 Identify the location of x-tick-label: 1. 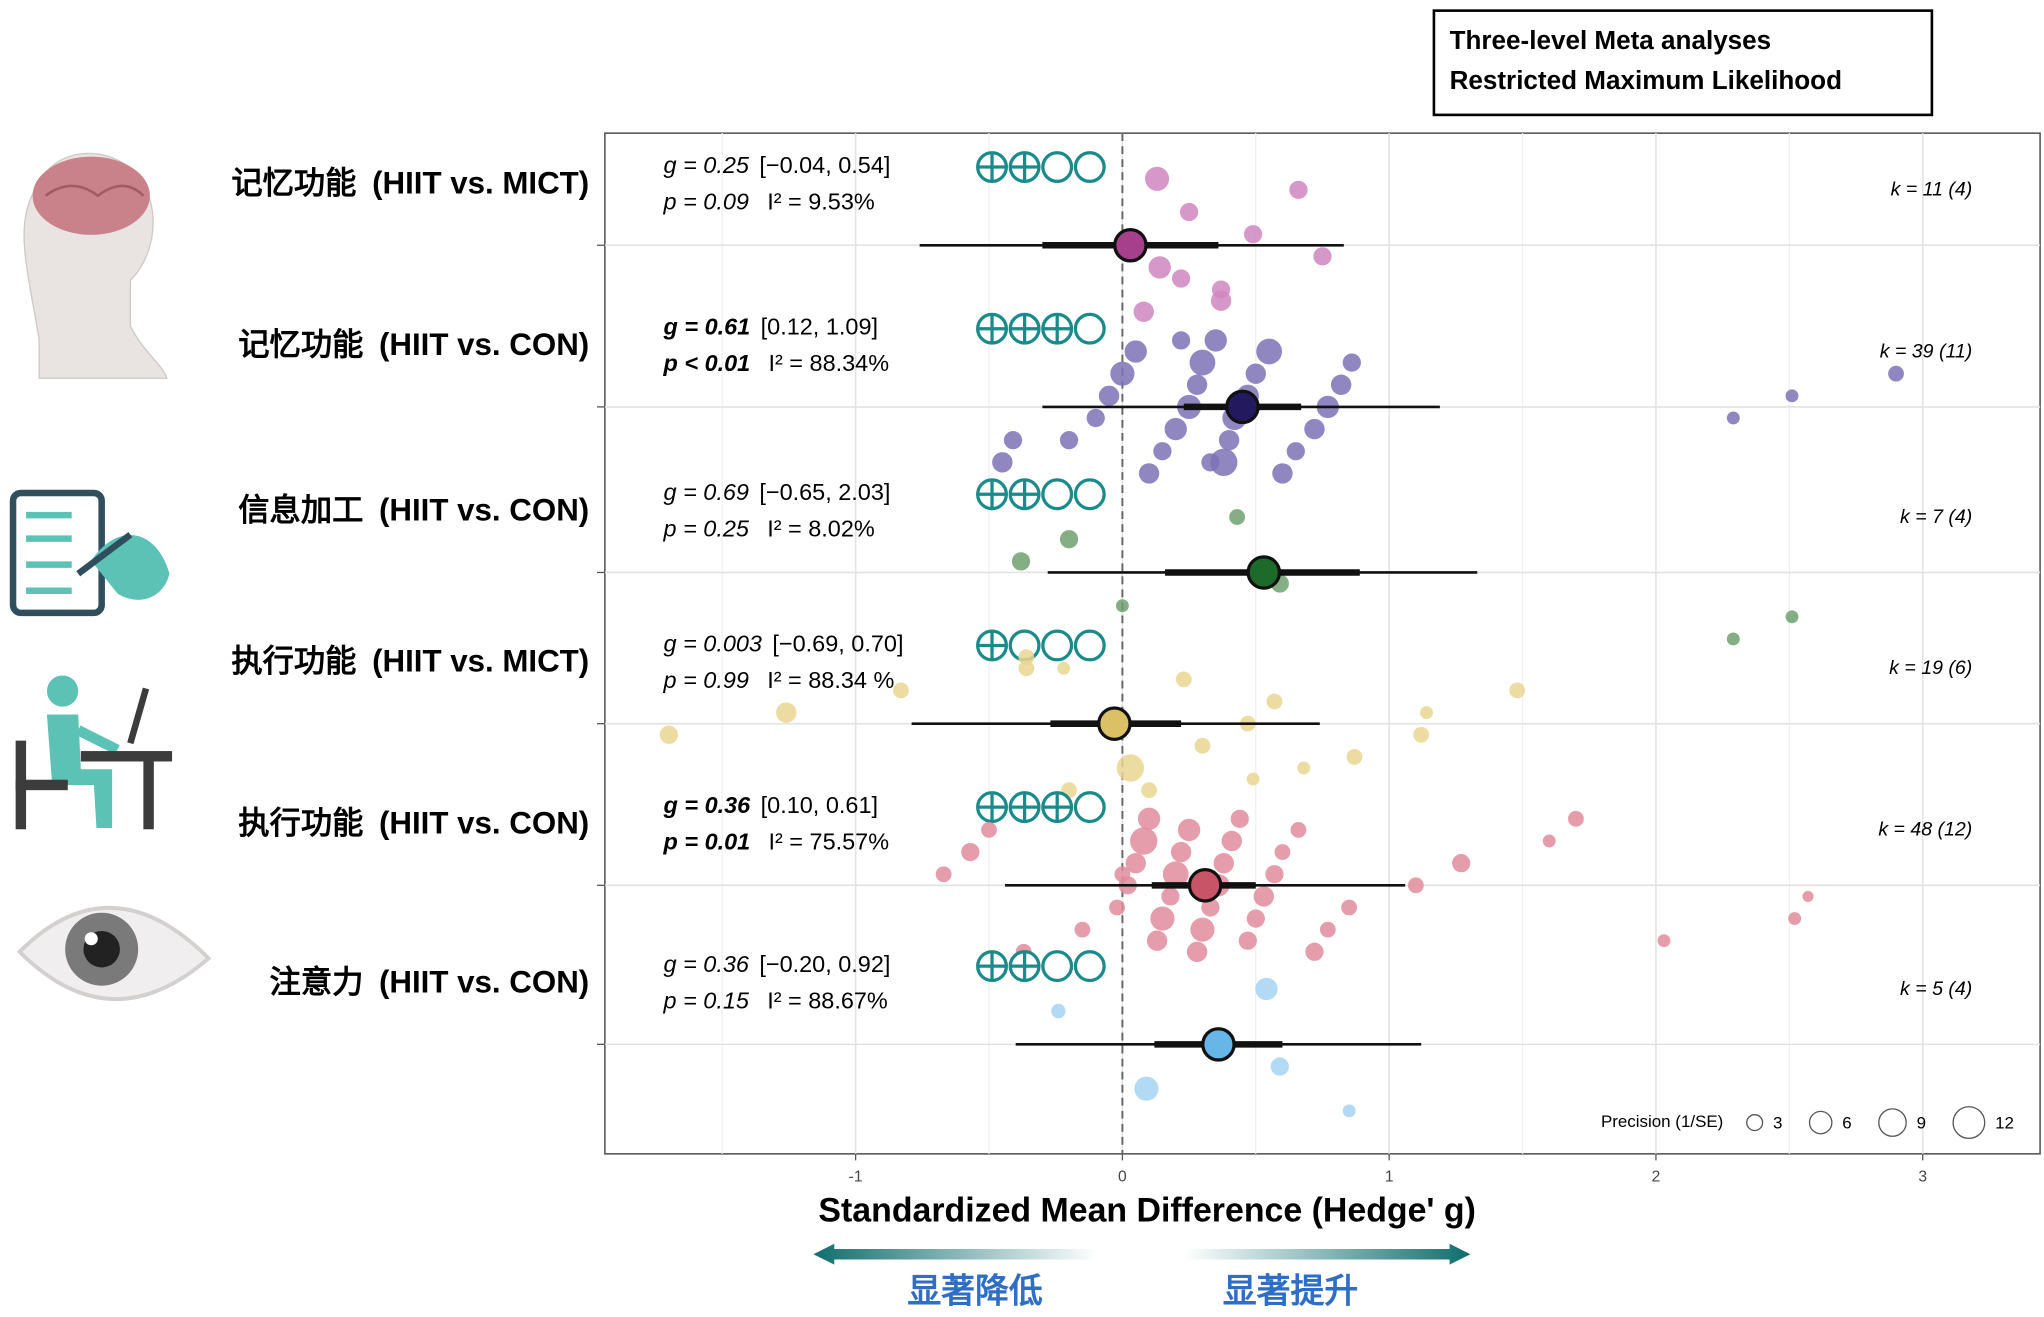
(1389, 1176).